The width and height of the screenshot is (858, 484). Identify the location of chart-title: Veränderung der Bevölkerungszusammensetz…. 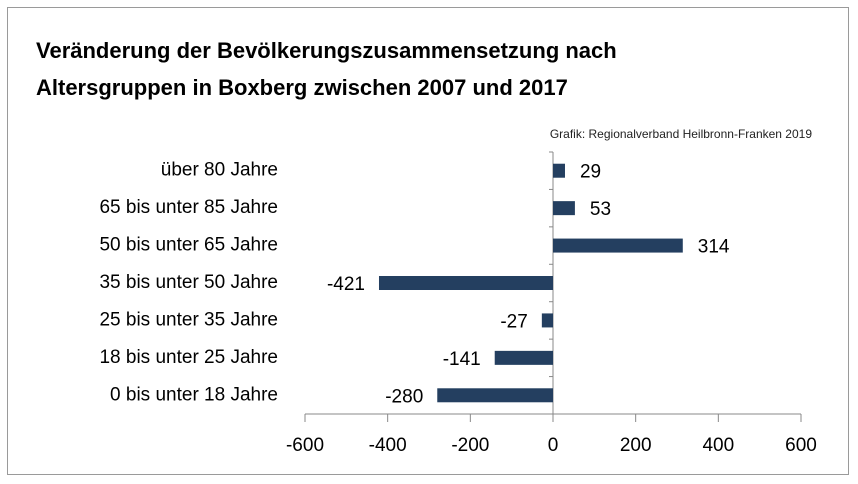
(326, 69).